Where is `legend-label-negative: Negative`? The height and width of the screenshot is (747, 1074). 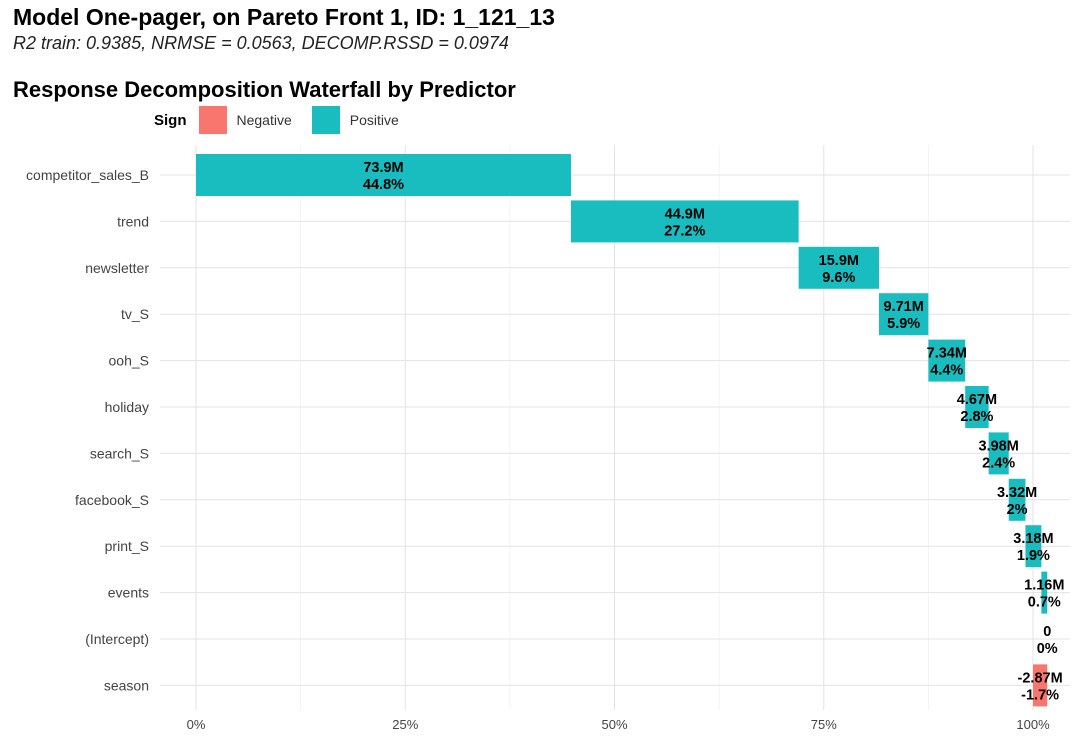
legend-label-negative: Negative is located at coordinates (264, 120).